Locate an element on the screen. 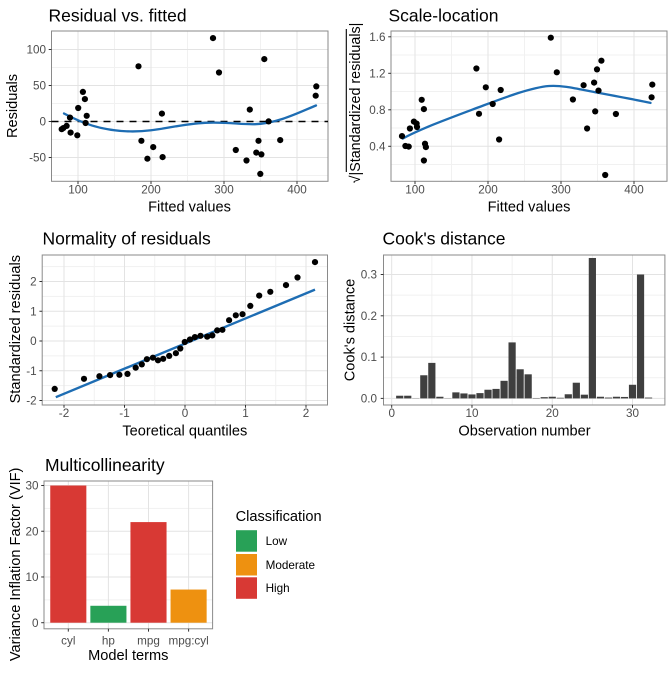  svg-text: Low is located at coordinates (277, 541).